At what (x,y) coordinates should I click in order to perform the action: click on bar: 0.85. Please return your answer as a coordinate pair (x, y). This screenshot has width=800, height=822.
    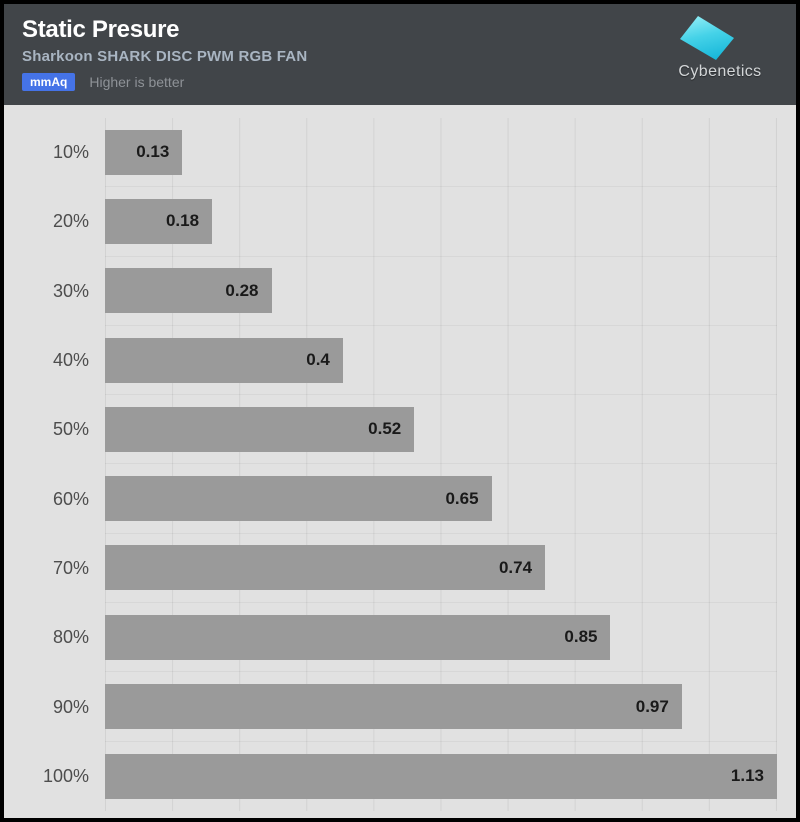
    Looking at the image, I should click on (358, 637).